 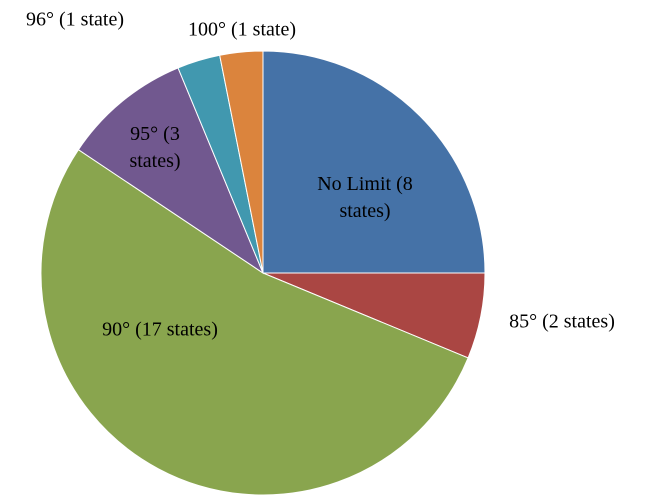 What do you see at coordinates (562, 321) in the screenshot?
I see `slice-label: 85° (2 states)` at bounding box center [562, 321].